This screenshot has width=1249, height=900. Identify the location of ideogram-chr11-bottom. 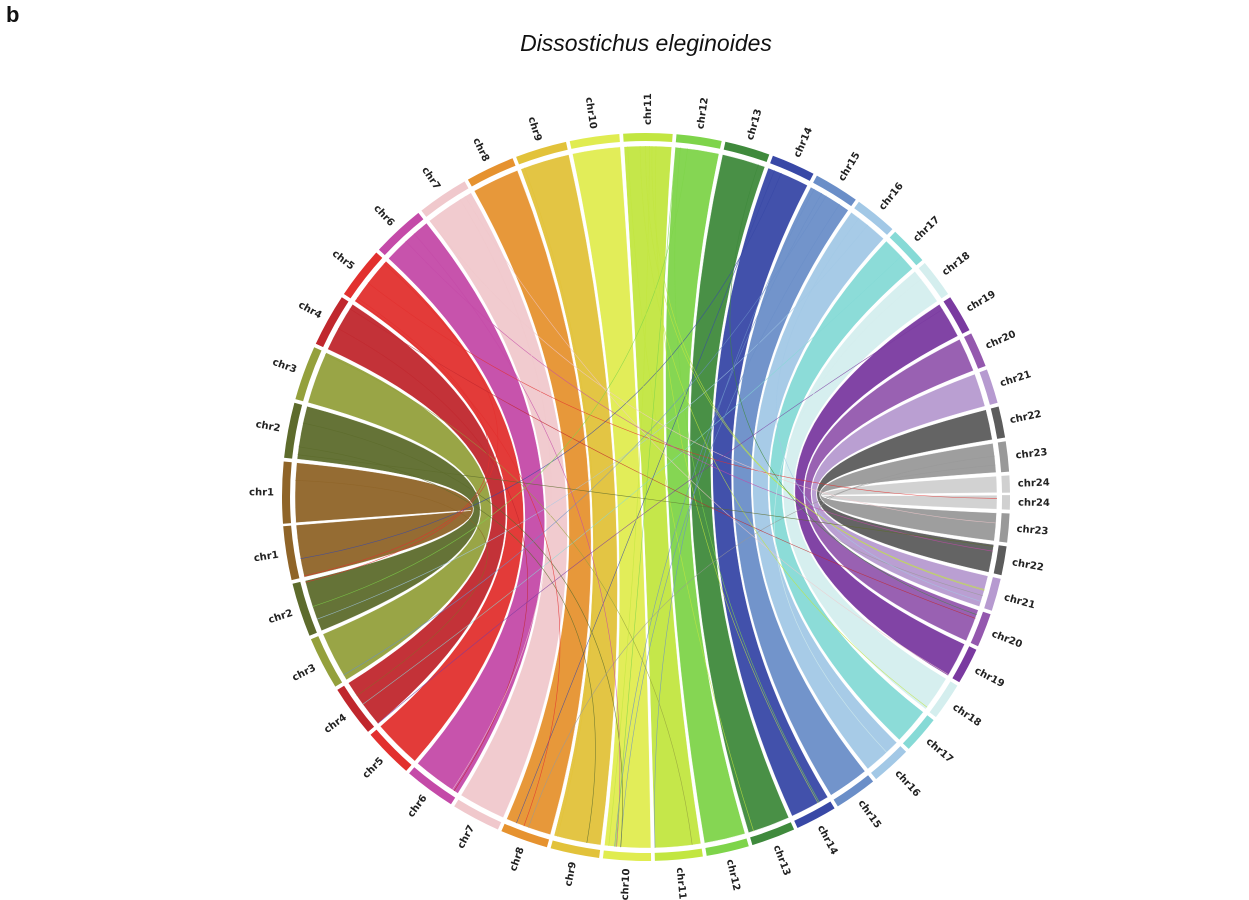
(678, 854).